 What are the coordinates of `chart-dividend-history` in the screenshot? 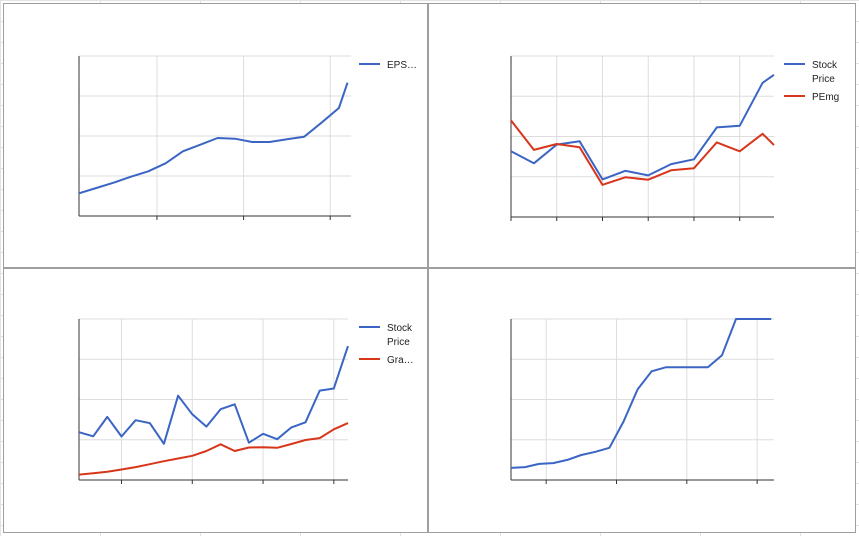 It's located at (642, 401).